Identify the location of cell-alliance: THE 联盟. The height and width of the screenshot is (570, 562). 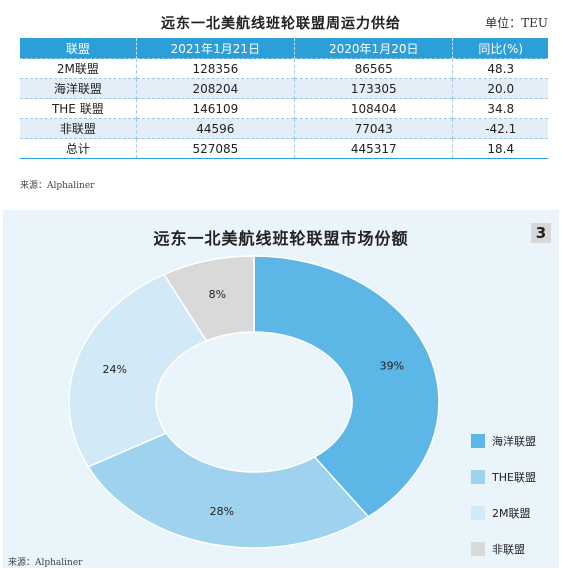
(78, 108).